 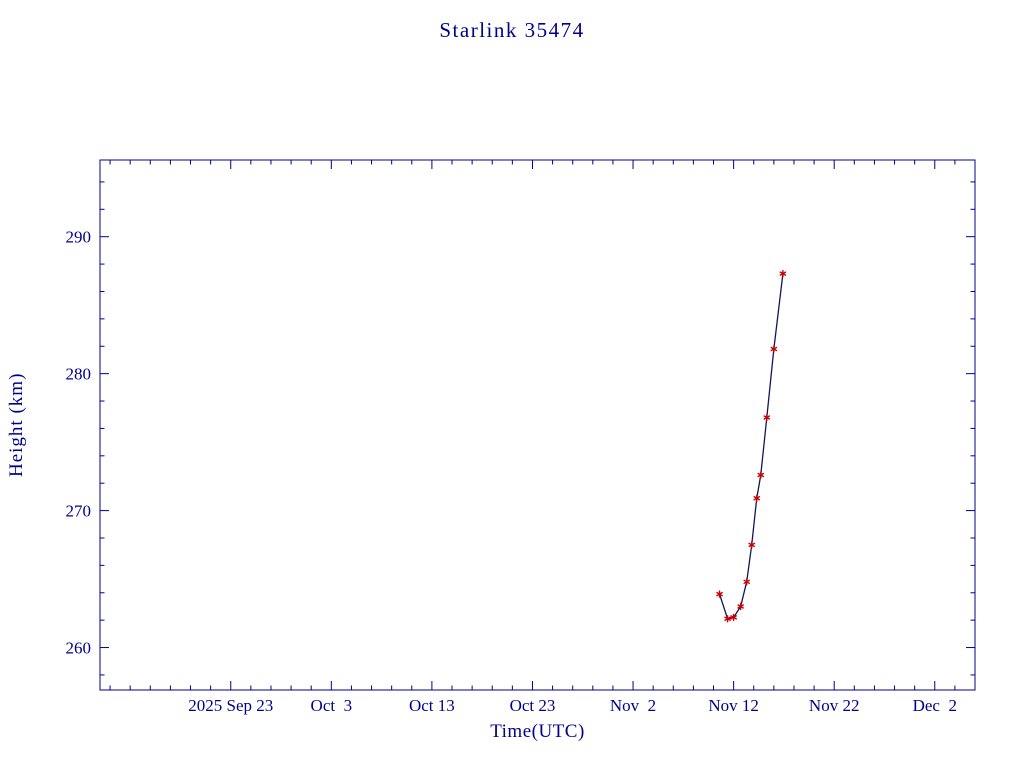 I want to click on x-axis-label: Time(UTC), so click(x=537, y=731).